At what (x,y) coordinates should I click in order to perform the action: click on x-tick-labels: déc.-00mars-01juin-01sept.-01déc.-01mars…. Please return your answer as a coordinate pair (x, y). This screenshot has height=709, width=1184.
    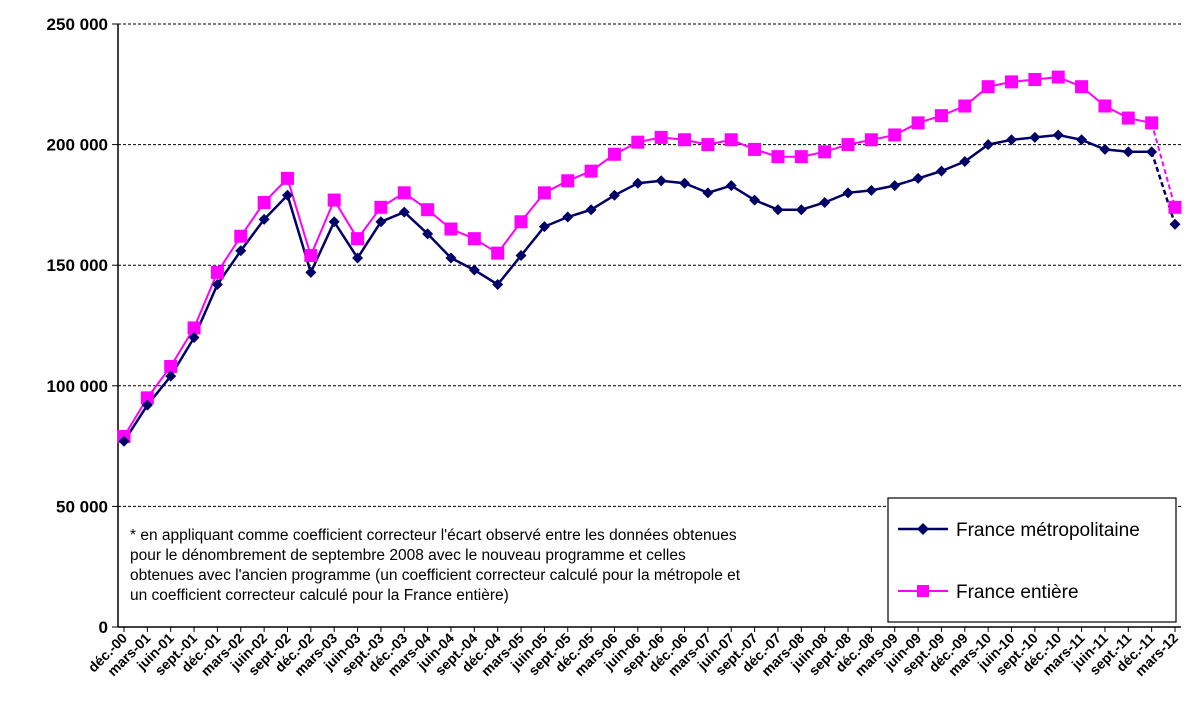
    Looking at the image, I should click on (633, 654).